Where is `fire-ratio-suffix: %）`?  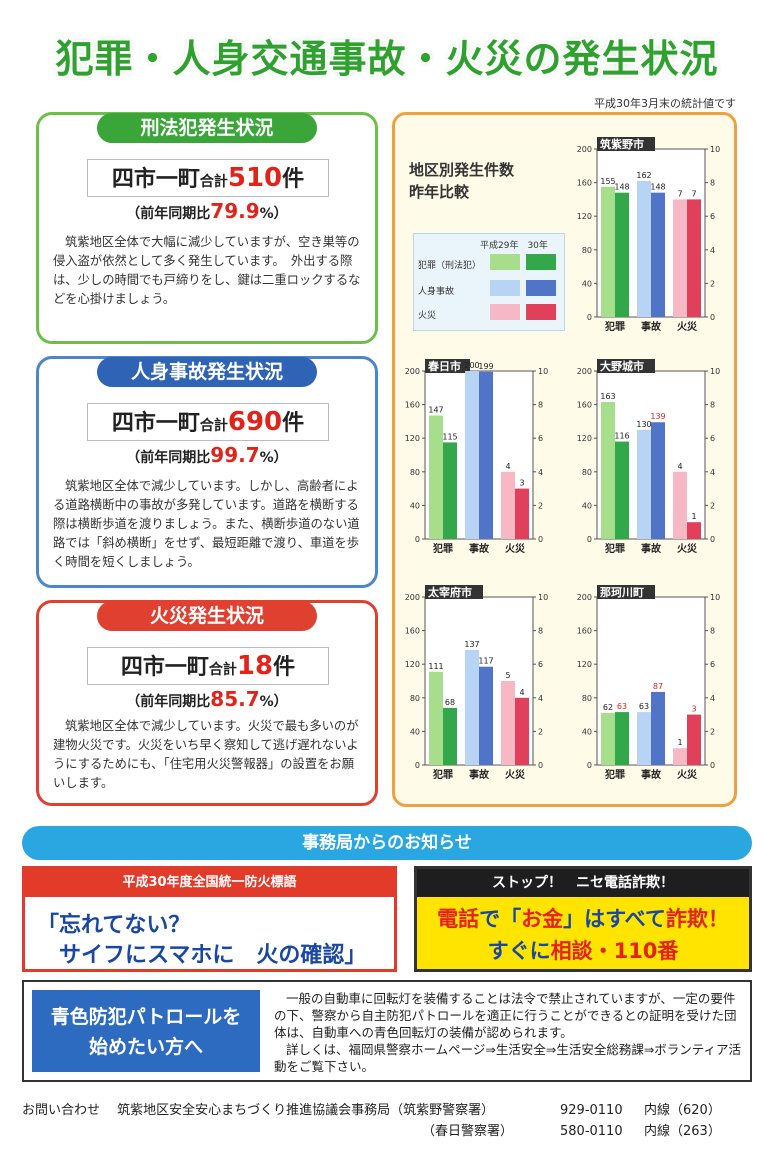
fire-ratio-suffix: %） is located at coordinates (273, 702).